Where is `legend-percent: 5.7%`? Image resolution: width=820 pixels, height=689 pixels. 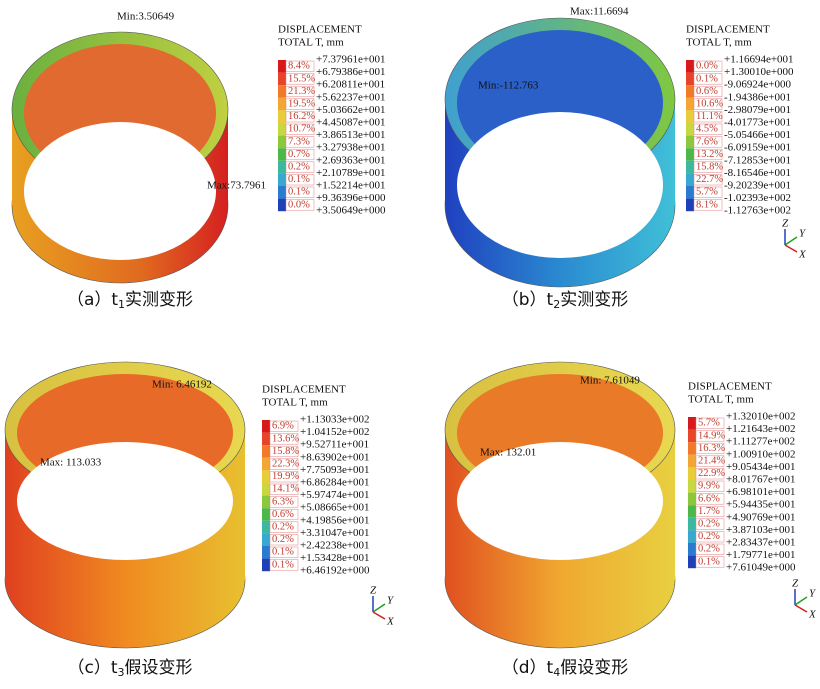
legend-percent: 5.7% is located at coordinates (709, 423).